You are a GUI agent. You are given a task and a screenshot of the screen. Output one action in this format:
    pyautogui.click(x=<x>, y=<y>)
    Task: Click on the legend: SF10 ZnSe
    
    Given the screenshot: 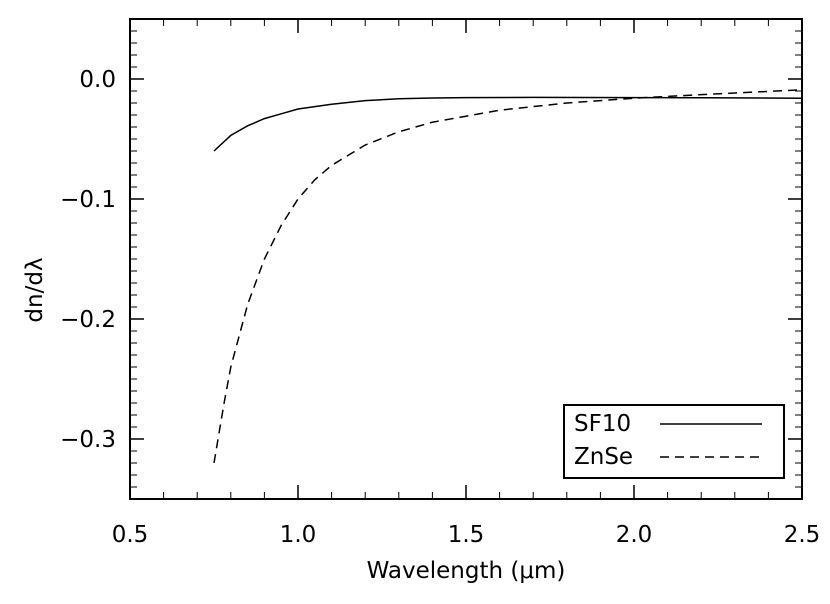 What is the action you would take?
    pyautogui.click(x=674, y=441)
    